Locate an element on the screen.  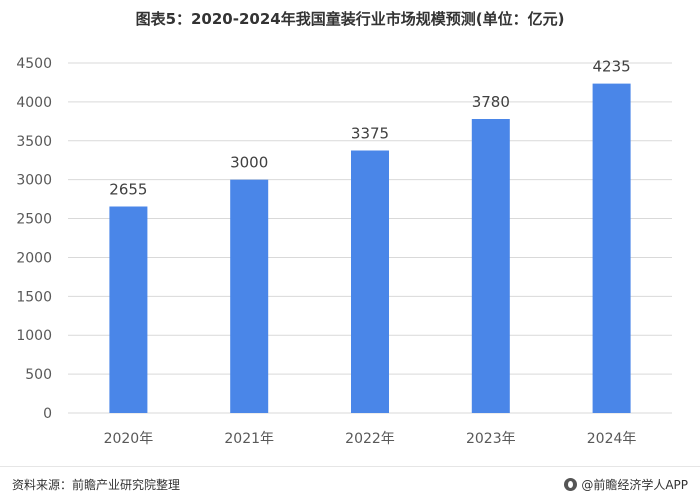
data-label: 2655 is located at coordinates (128, 190).